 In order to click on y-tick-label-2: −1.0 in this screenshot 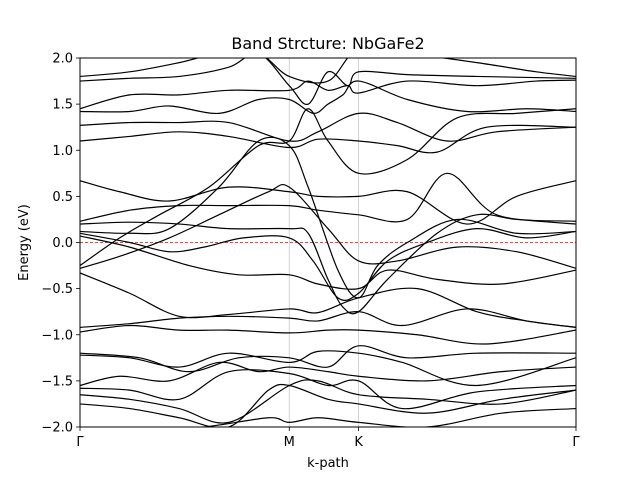, I will do `click(57, 335)`.